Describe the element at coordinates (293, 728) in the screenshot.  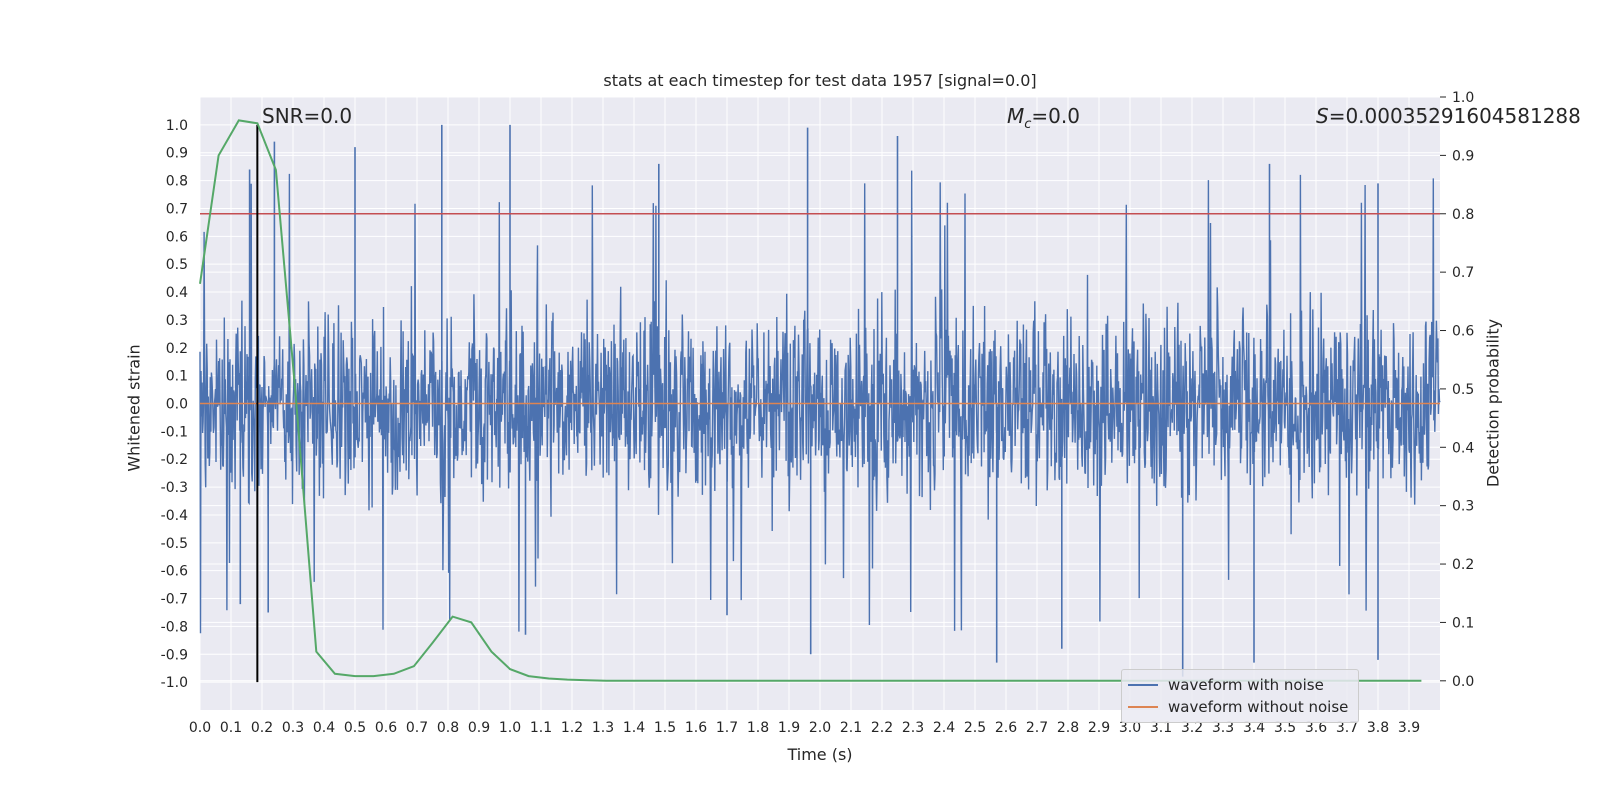
I see `x-tick-label: 0.3` at that location.